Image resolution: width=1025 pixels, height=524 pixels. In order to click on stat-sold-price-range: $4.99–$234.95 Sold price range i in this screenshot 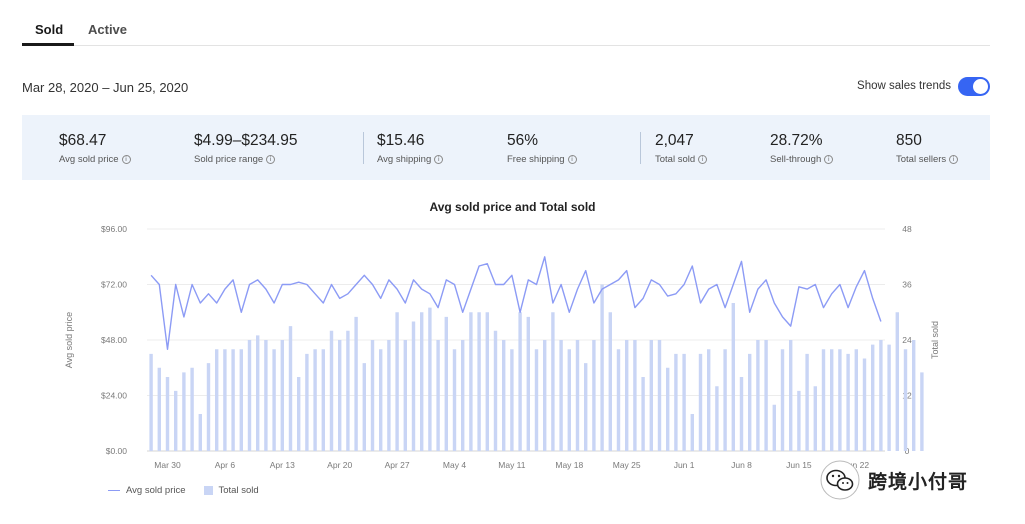, I will do `click(245, 148)`.